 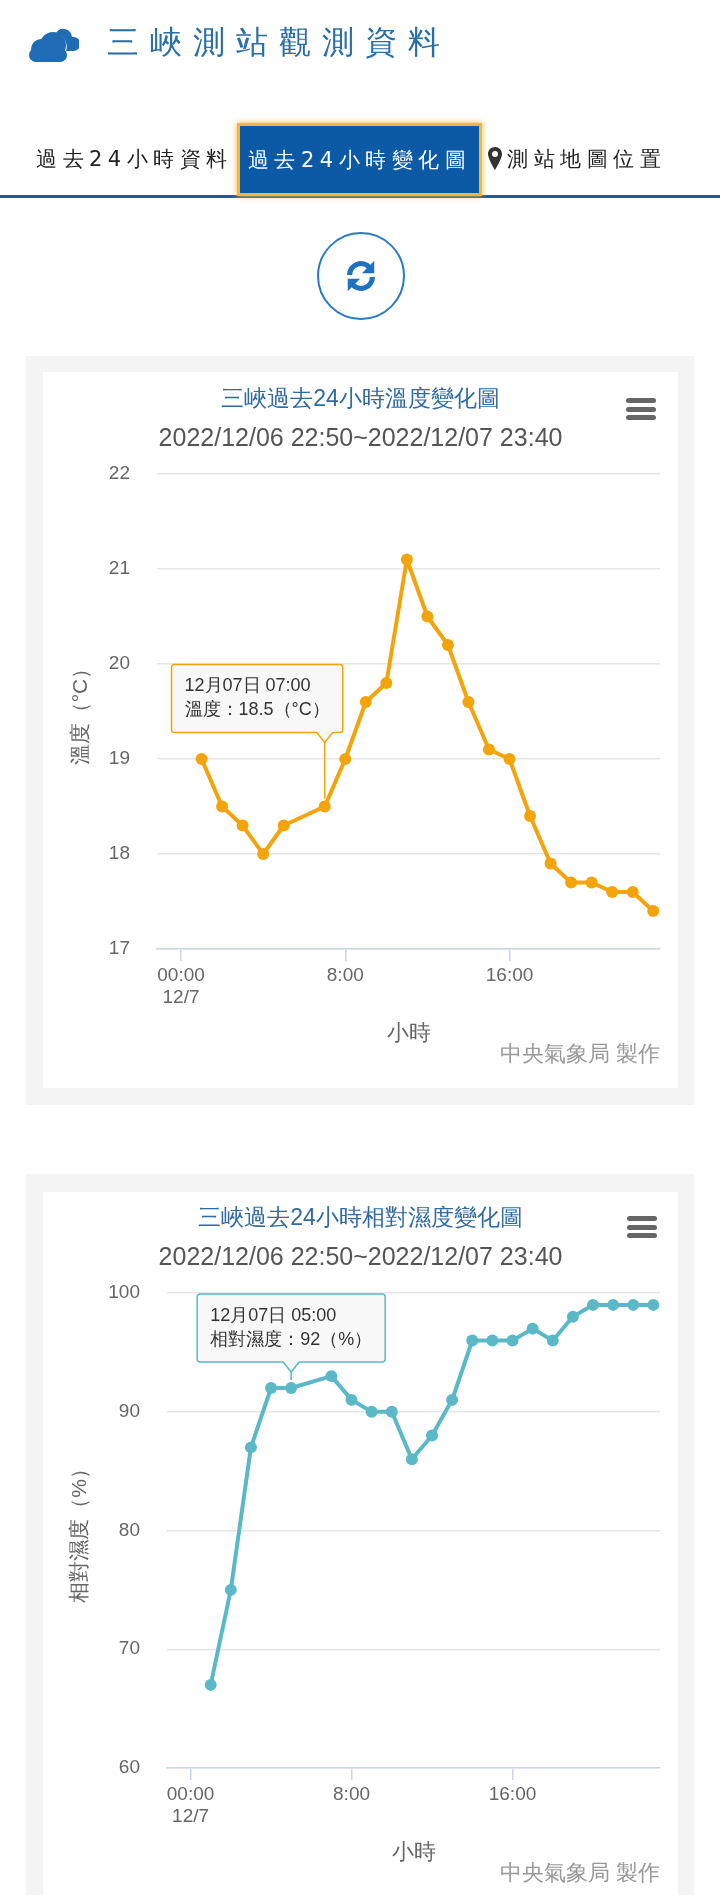 I want to click on y-axis-title: 相對濕度（%）, so click(x=79, y=1530).